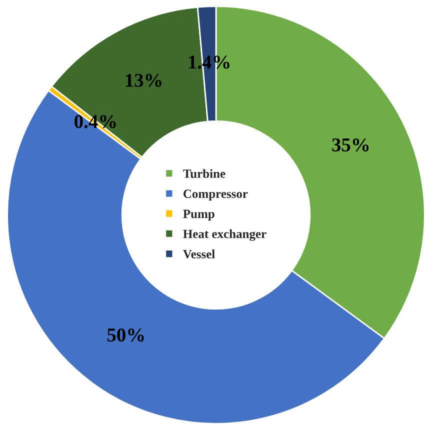 Image resolution: width=432 pixels, height=430 pixels. What do you see at coordinates (350, 145) in the screenshot?
I see `data-label: 35%` at bounding box center [350, 145].